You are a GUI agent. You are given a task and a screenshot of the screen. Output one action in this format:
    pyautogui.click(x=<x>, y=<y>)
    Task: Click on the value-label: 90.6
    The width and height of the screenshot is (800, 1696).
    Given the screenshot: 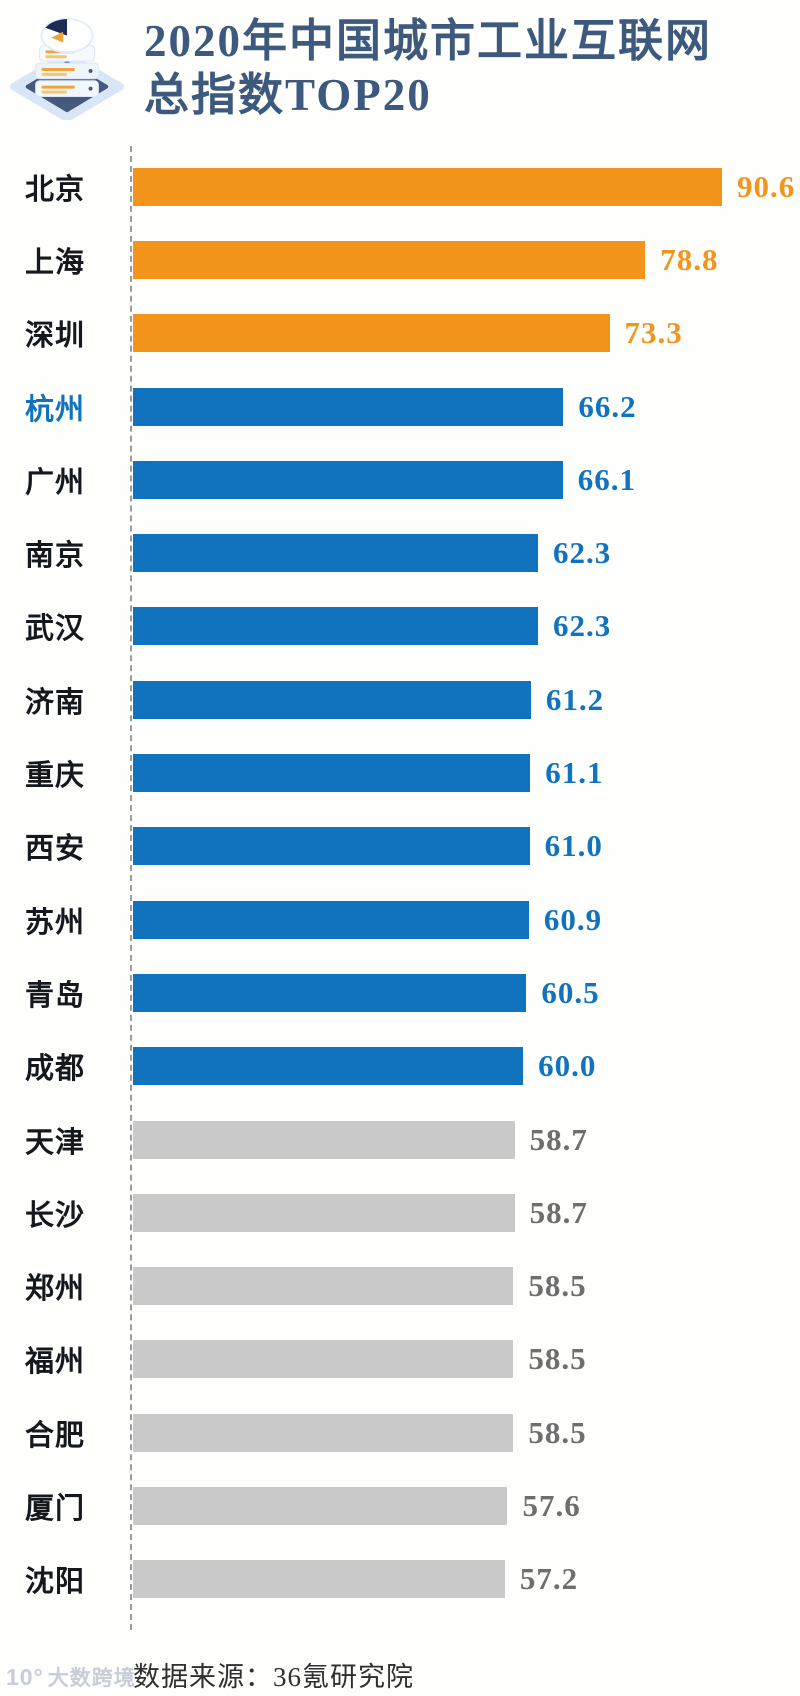 What is the action you would take?
    pyautogui.click(x=766, y=186)
    